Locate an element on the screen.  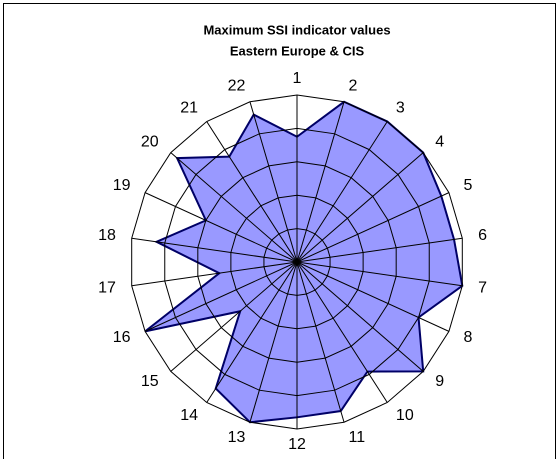
category-label: 18 is located at coordinates (107, 235).